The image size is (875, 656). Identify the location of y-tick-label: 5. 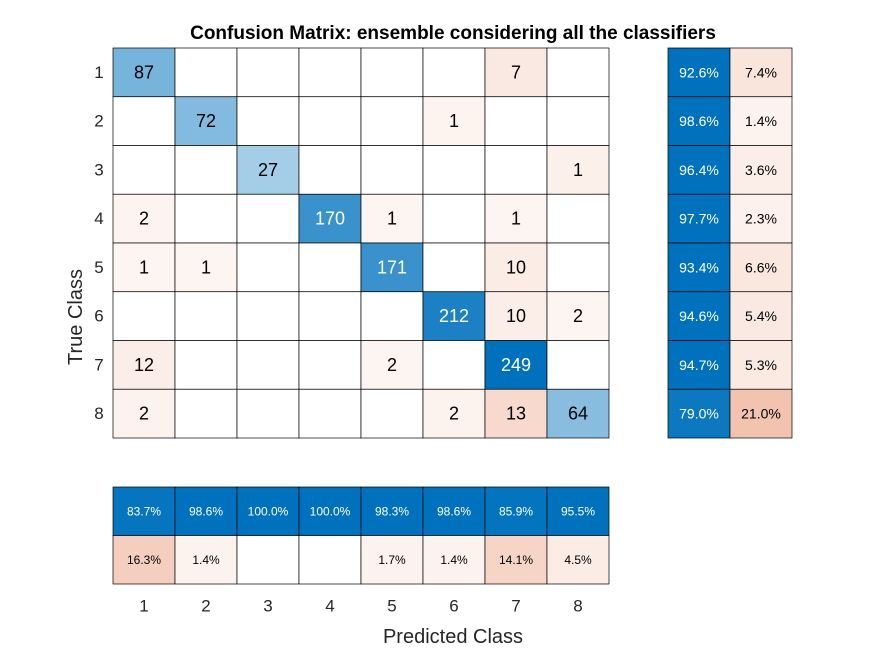
(98, 267).